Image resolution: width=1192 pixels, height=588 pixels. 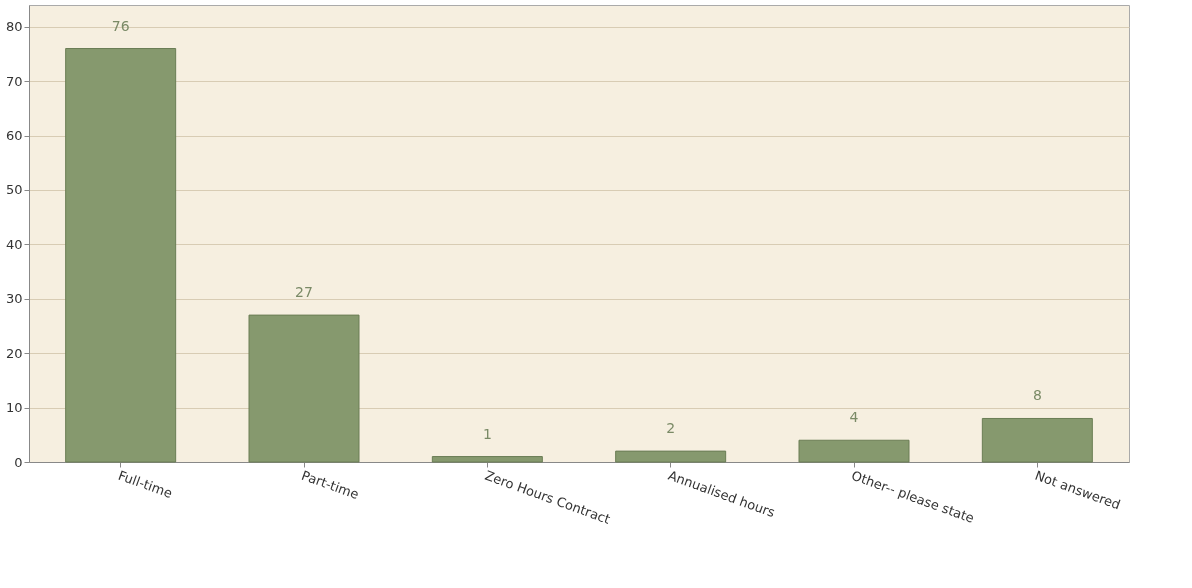 What do you see at coordinates (1037, 395) in the screenshot?
I see `data-label: 8` at bounding box center [1037, 395].